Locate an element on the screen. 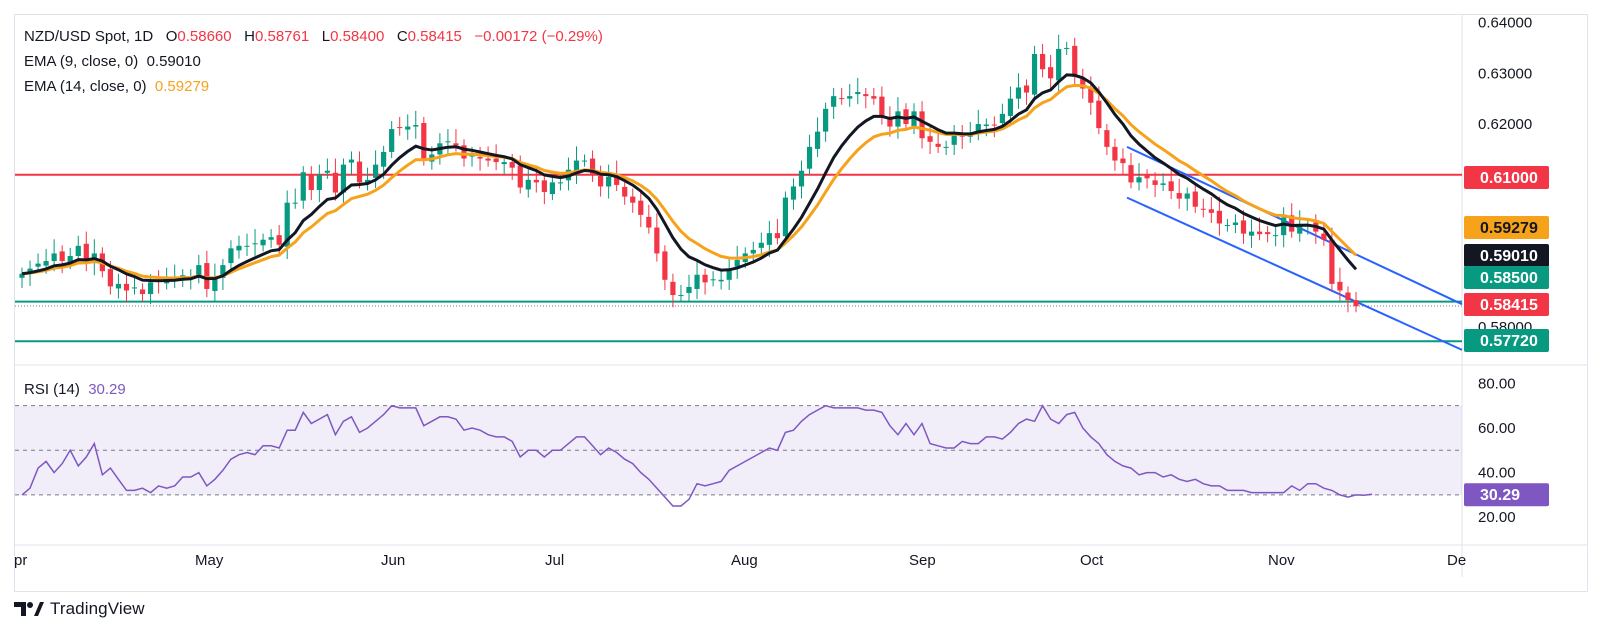 This screenshot has height=644, width=1601. rsi-label: RSI (14) is located at coordinates (52, 389).